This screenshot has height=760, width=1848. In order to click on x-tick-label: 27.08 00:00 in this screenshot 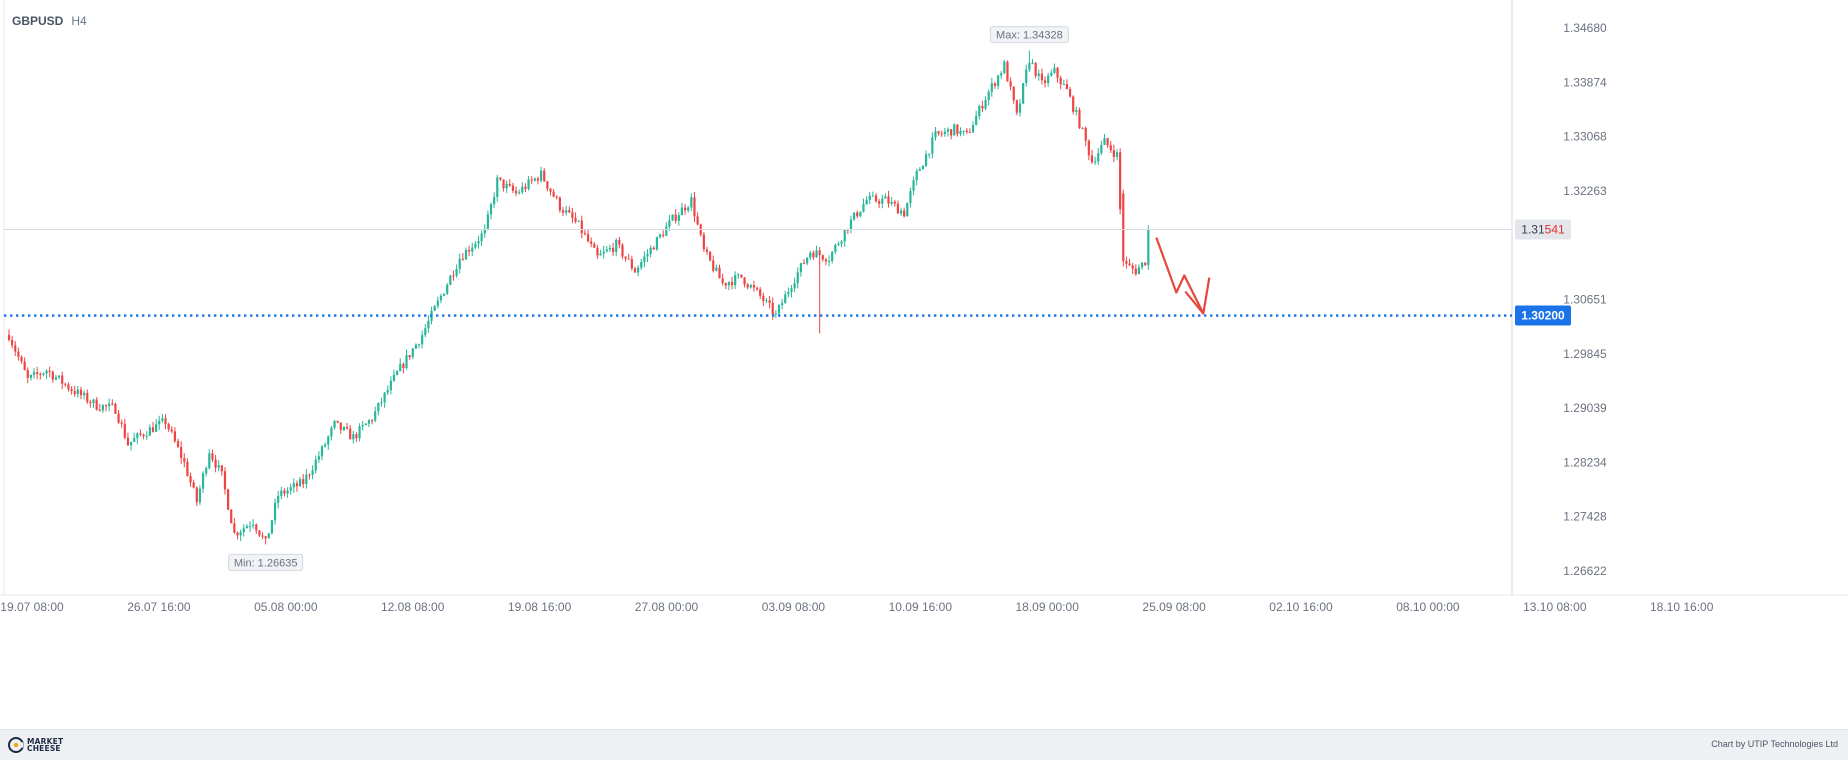, I will do `click(667, 607)`.